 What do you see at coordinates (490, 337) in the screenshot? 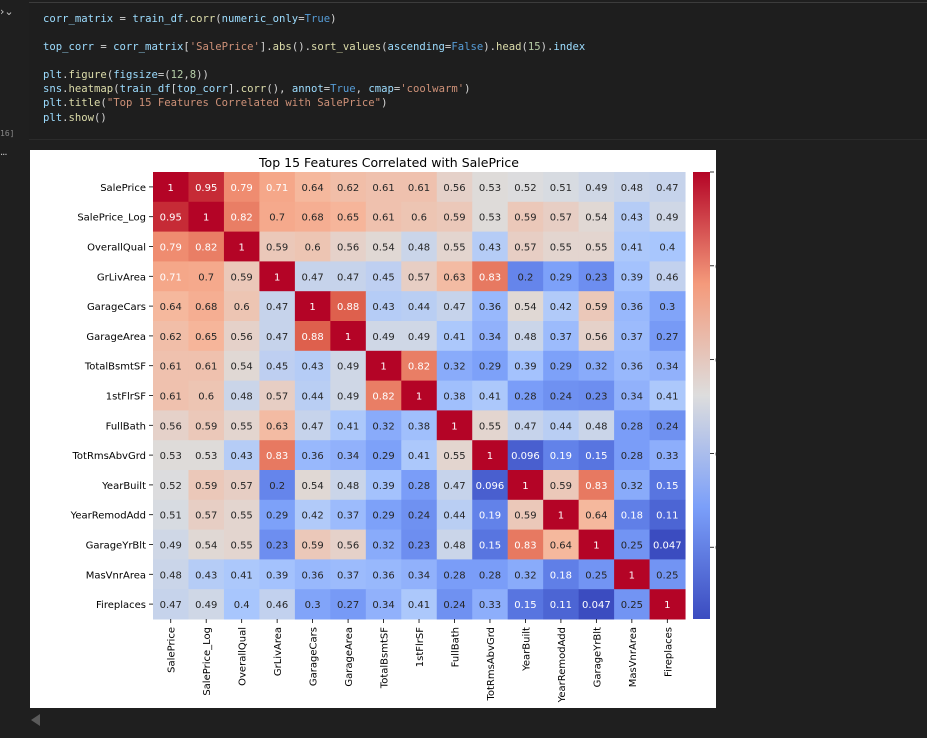
I see `cell-value-label: 0.34` at bounding box center [490, 337].